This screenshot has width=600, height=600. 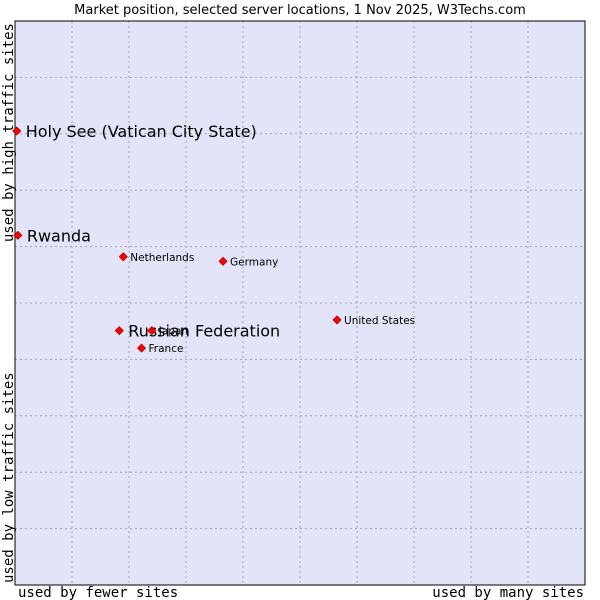 What do you see at coordinates (17, 131) in the screenshot?
I see `data-point-holy-see-vatican-city-state` at bounding box center [17, 131].